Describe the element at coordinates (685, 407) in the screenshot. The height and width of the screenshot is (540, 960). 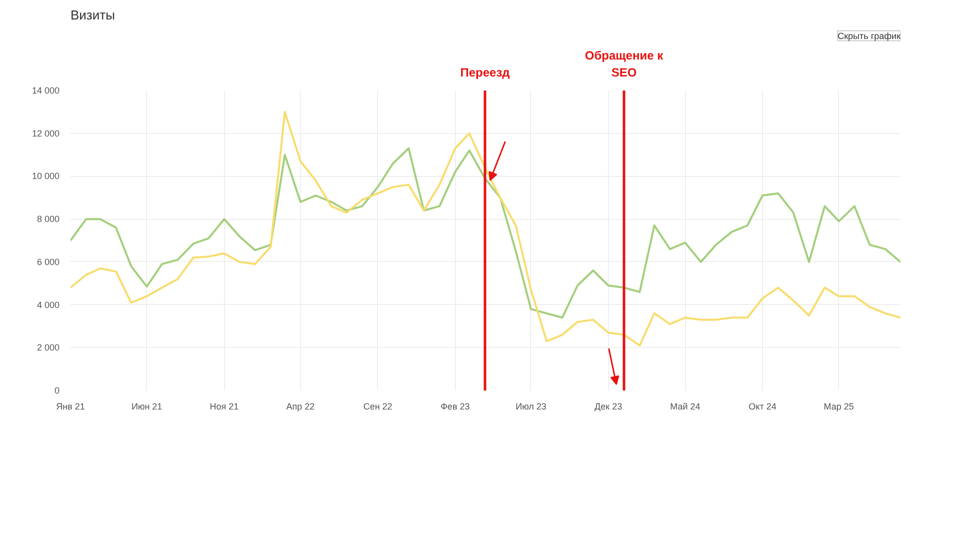
I see `x-tick-label: Май 24` at that location.